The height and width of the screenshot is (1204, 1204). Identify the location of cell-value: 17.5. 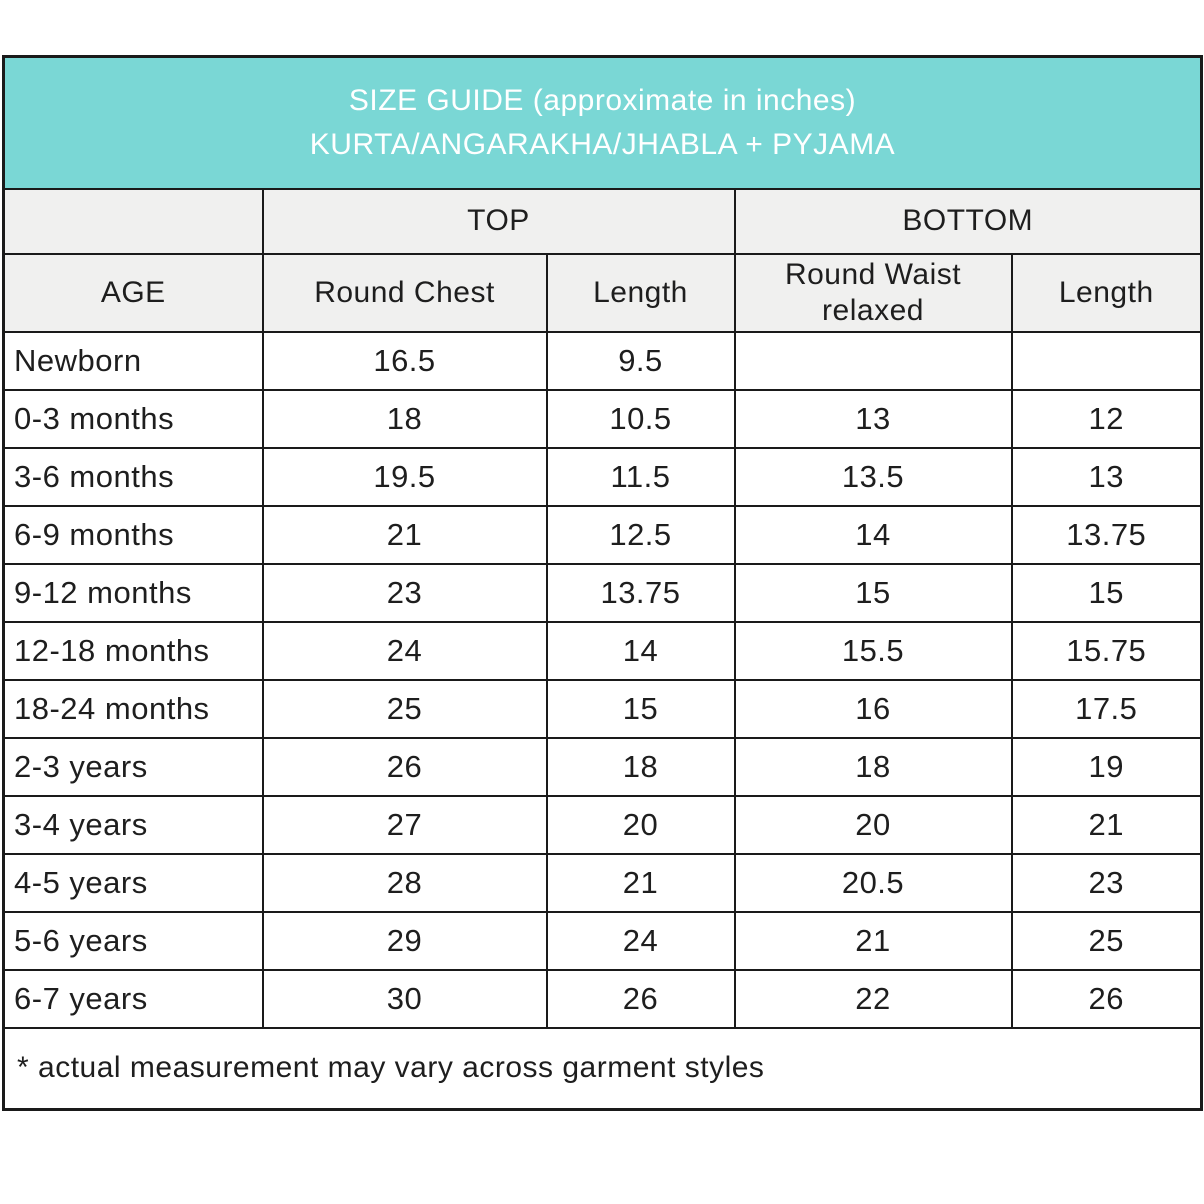
(1106, 708).